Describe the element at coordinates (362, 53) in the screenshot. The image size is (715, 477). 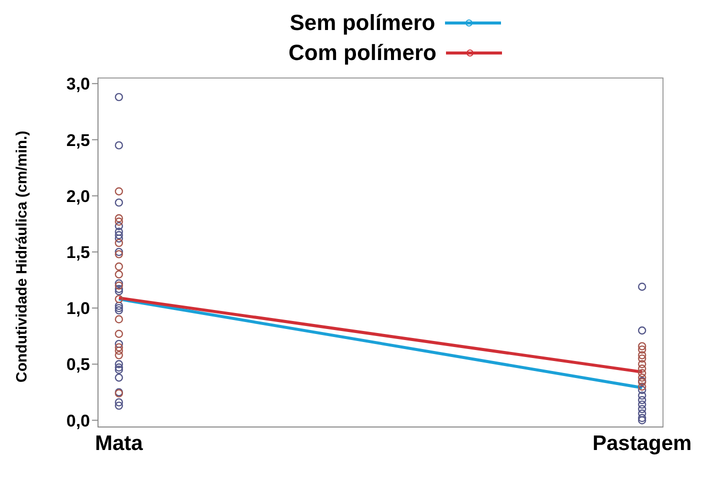
I see `legend-label: Com polímero` at that location.